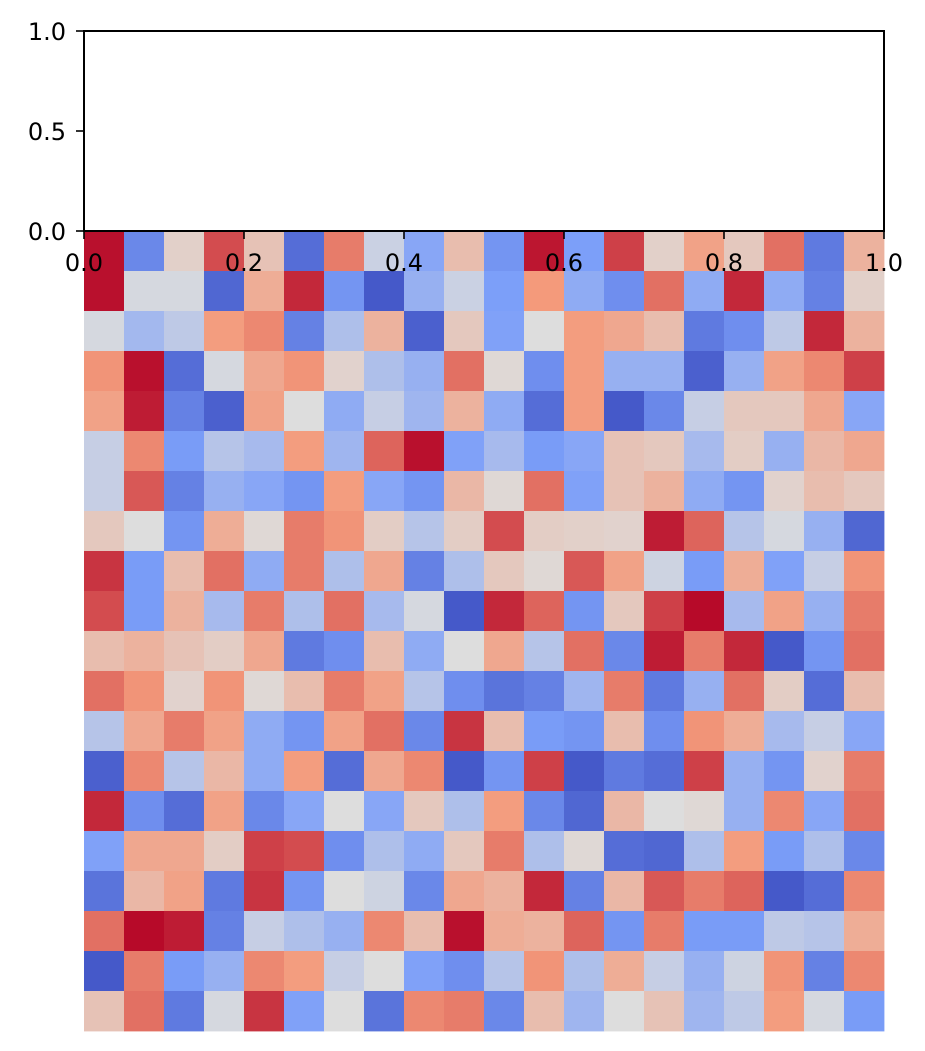 The width and height of the screenshot is (925, 1051). What do you see at coordinates (56, 32) in the screenshot?
I see `y-tick: 1.0` at bounding box center [56, 32].